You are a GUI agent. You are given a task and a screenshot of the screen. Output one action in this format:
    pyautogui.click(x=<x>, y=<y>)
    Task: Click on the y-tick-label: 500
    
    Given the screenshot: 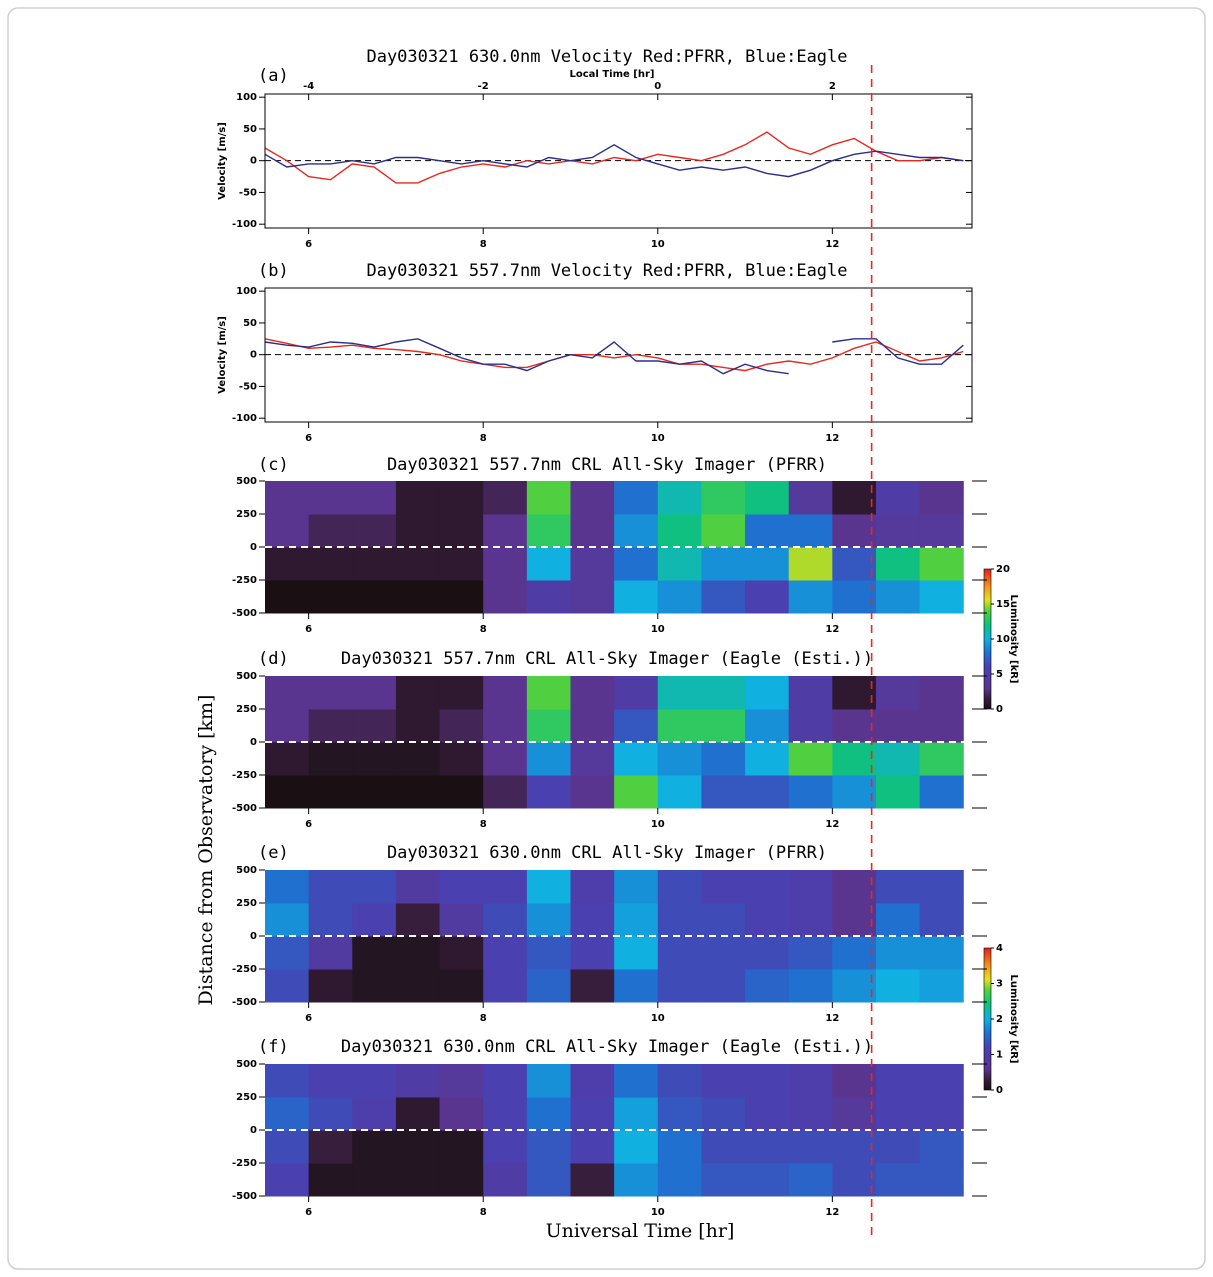 What is the action you would take?
    pyautogui.click(x=246, y=870)
    